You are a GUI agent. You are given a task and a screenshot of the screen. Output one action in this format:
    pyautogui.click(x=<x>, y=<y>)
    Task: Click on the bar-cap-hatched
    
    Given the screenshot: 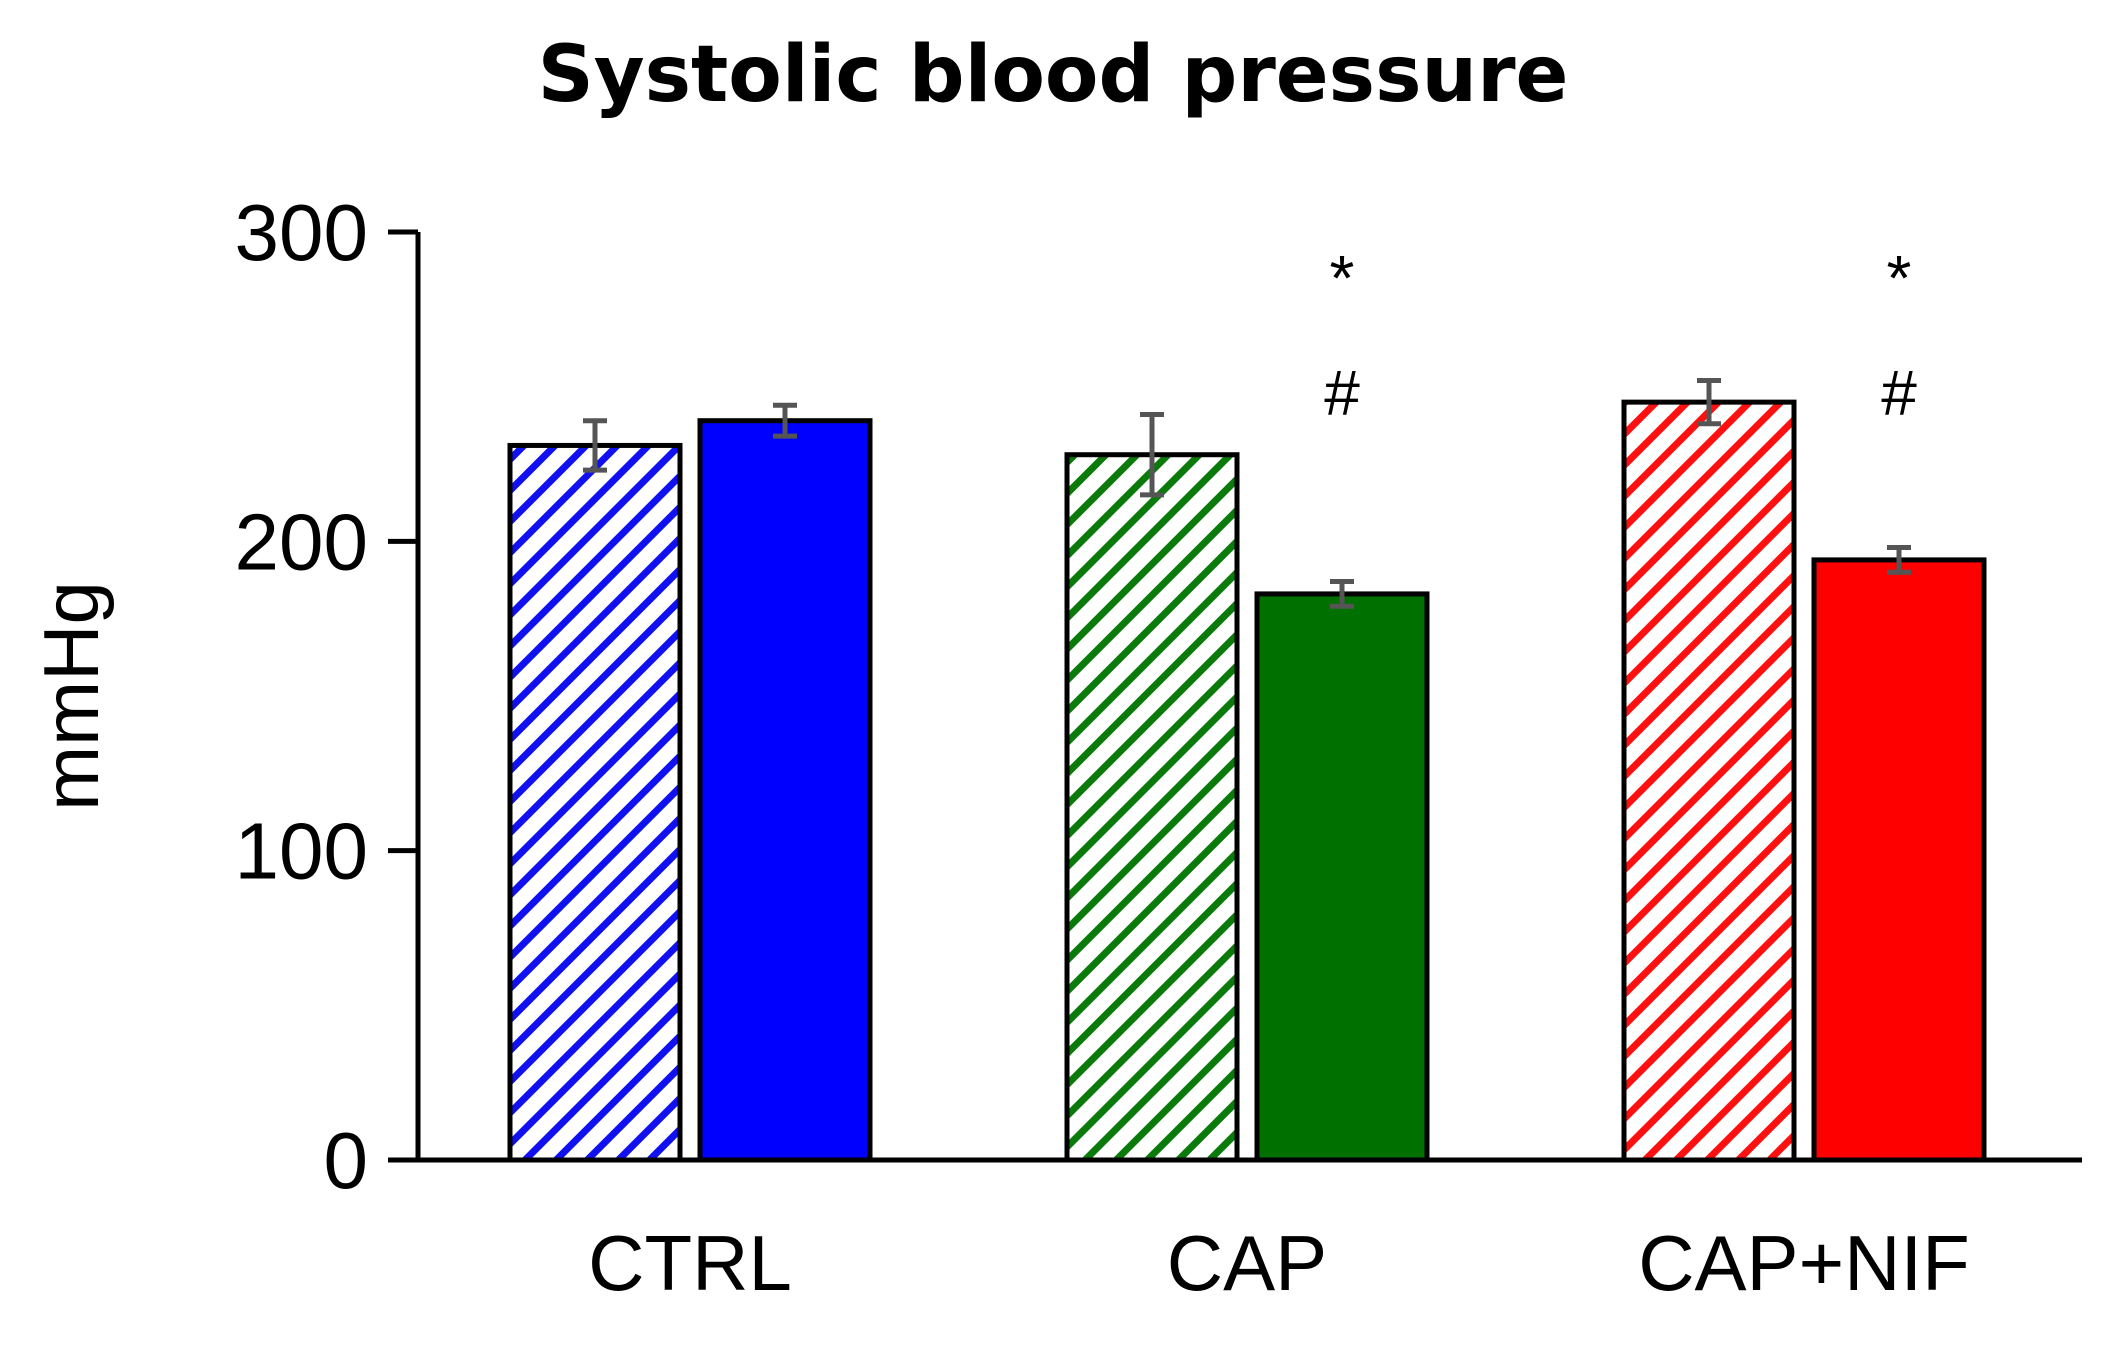 What is the action you would take?
    pyautogui.click(x=1152, y=807)
    